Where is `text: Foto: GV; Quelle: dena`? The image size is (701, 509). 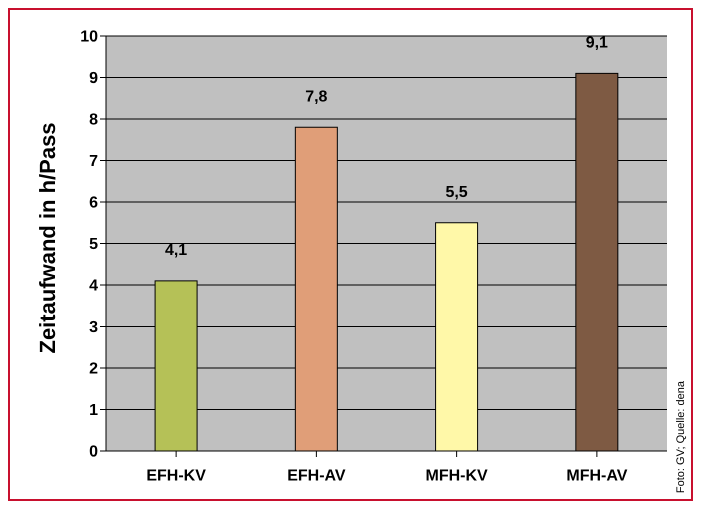
text: Foto: GV; Quelle: dena is located at coordinates (681, 436).